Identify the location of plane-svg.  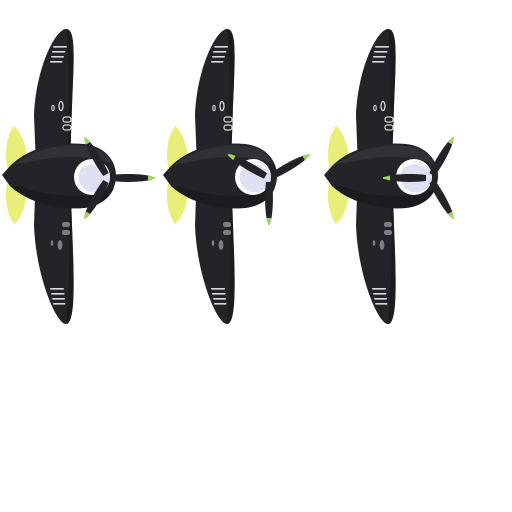
(389, 176).